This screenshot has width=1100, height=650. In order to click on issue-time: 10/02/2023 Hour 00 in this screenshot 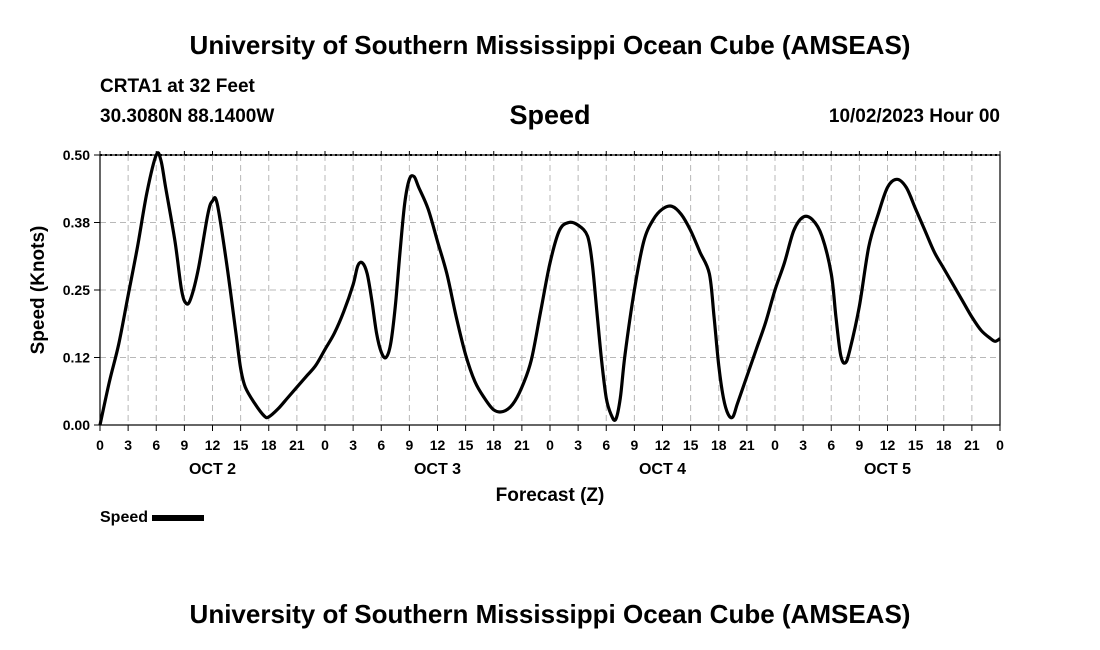, I will do `click(914, 116)`.